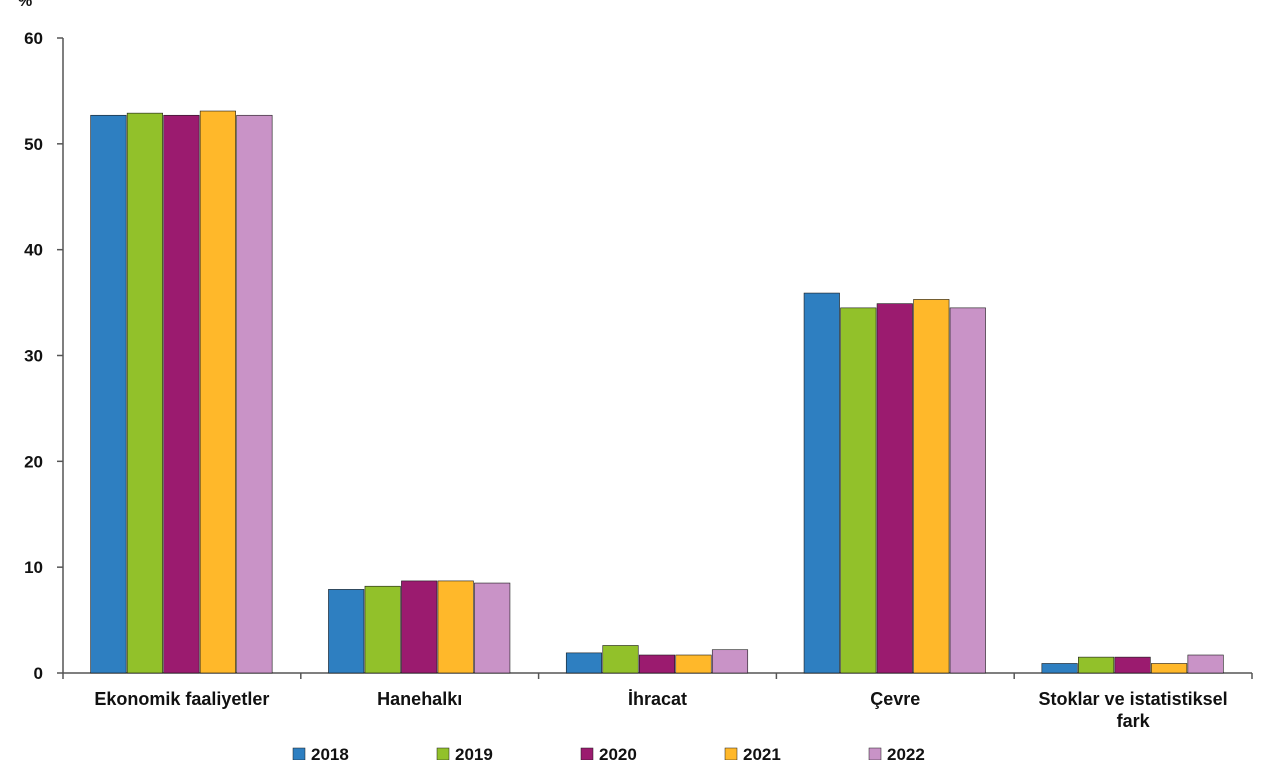 The image size is (1280, 765). What do you see at coordinates (731, 754) in the screenshot?
I see `legend-swatch-2021` at bounding box center [731, 754].